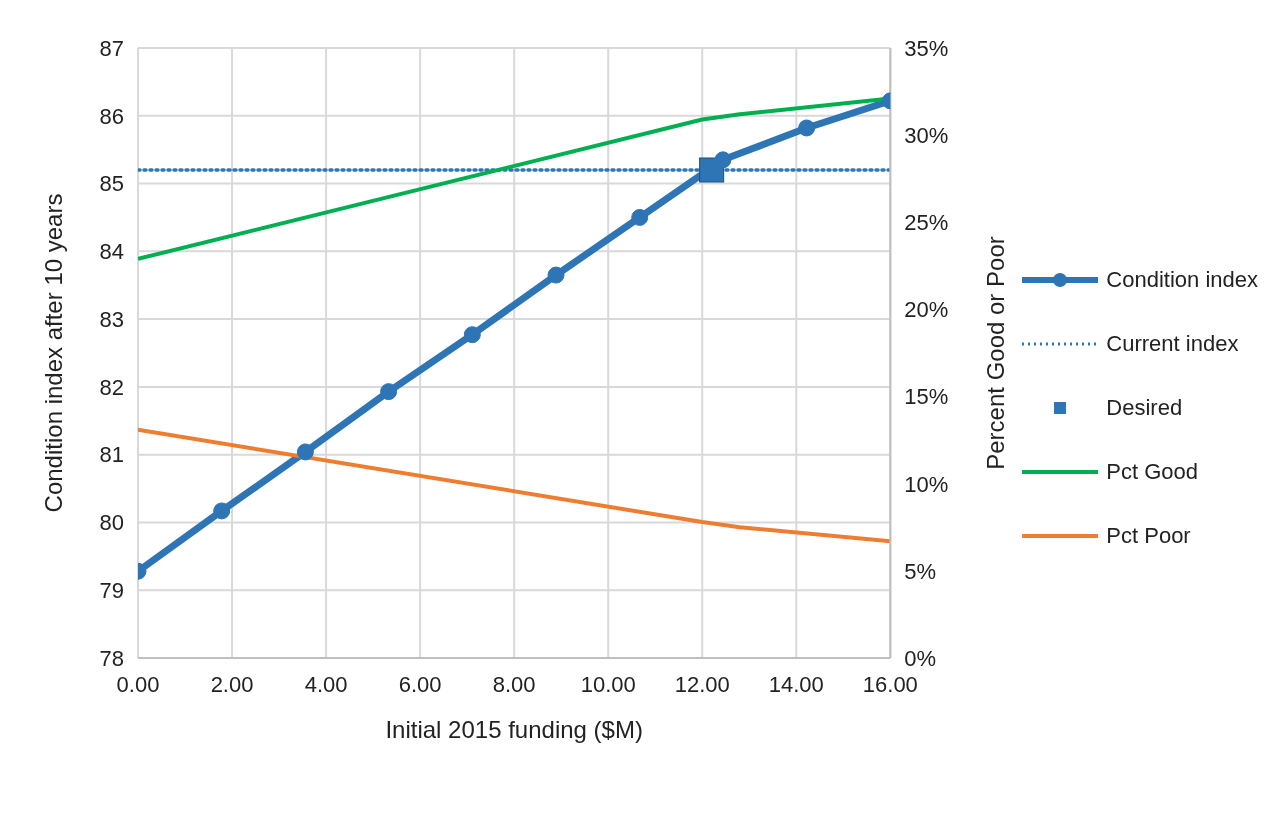  I want to click on x-tick-label: 0.00, so click(138, 684).